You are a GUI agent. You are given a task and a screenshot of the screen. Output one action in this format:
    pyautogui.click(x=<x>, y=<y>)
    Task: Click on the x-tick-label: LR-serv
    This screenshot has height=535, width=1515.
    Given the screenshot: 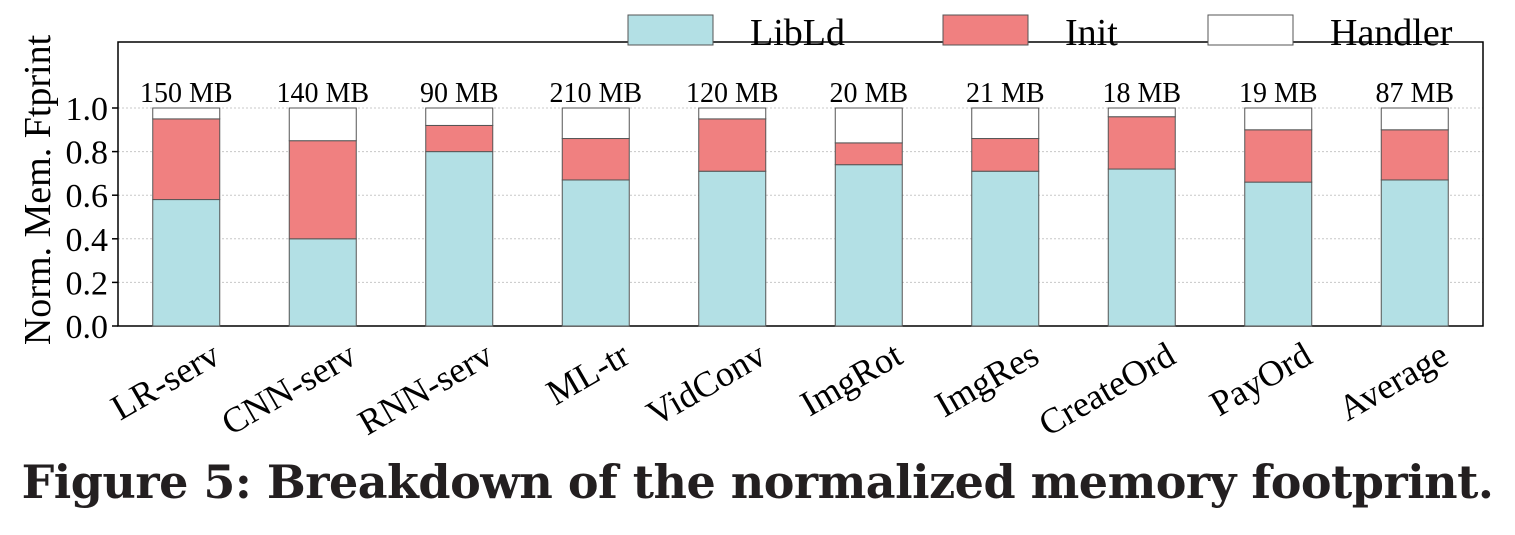 What is the action you would take?
    pyautogui.click(x=165, y=381)
    